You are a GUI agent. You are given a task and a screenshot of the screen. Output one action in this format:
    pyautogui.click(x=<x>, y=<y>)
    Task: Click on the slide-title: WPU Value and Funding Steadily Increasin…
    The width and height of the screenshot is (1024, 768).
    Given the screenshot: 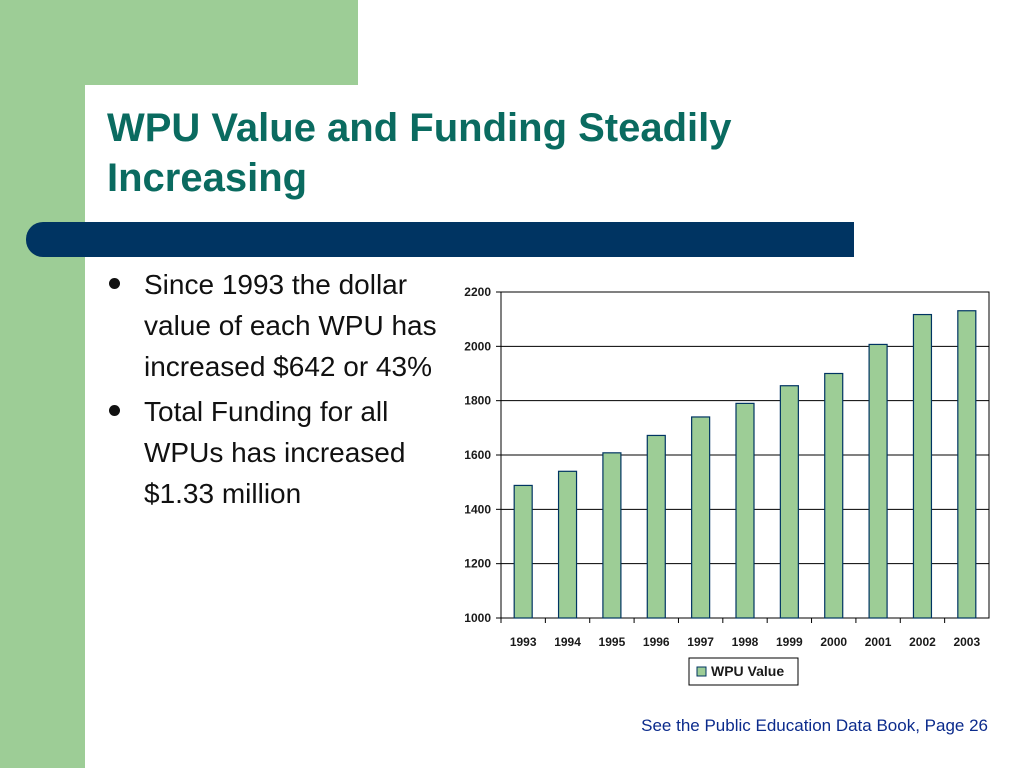 What is the action you would take?
    pyautogui.click(x=419, y=153)
    